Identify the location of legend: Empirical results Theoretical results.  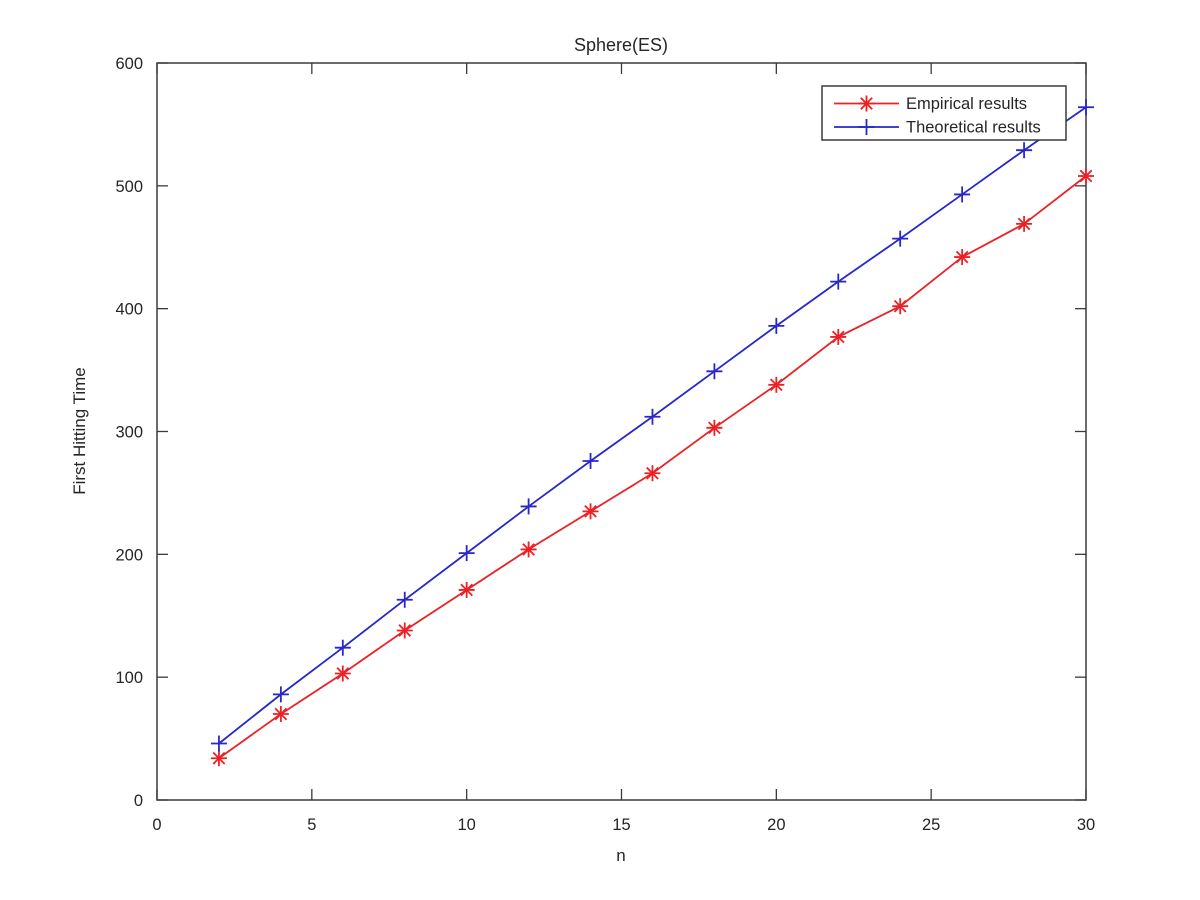
(944, 113).